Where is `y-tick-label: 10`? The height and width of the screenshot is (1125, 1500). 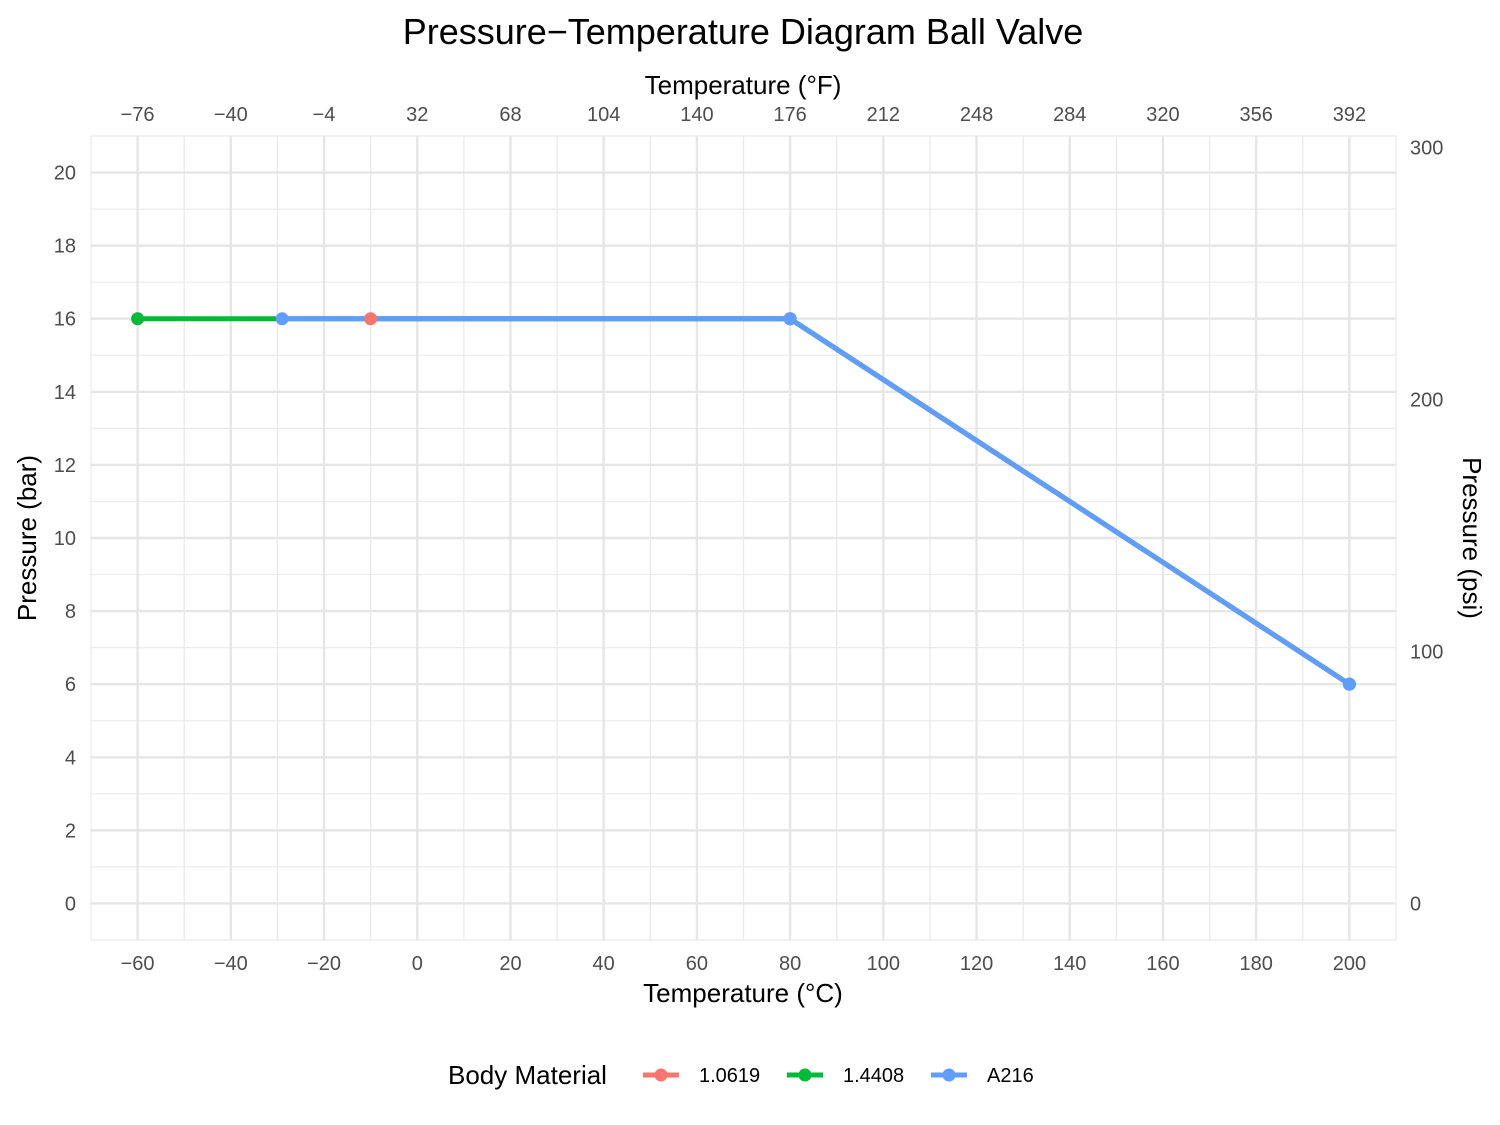 y-tick-label: 10 is located at coordinates (65, 539).